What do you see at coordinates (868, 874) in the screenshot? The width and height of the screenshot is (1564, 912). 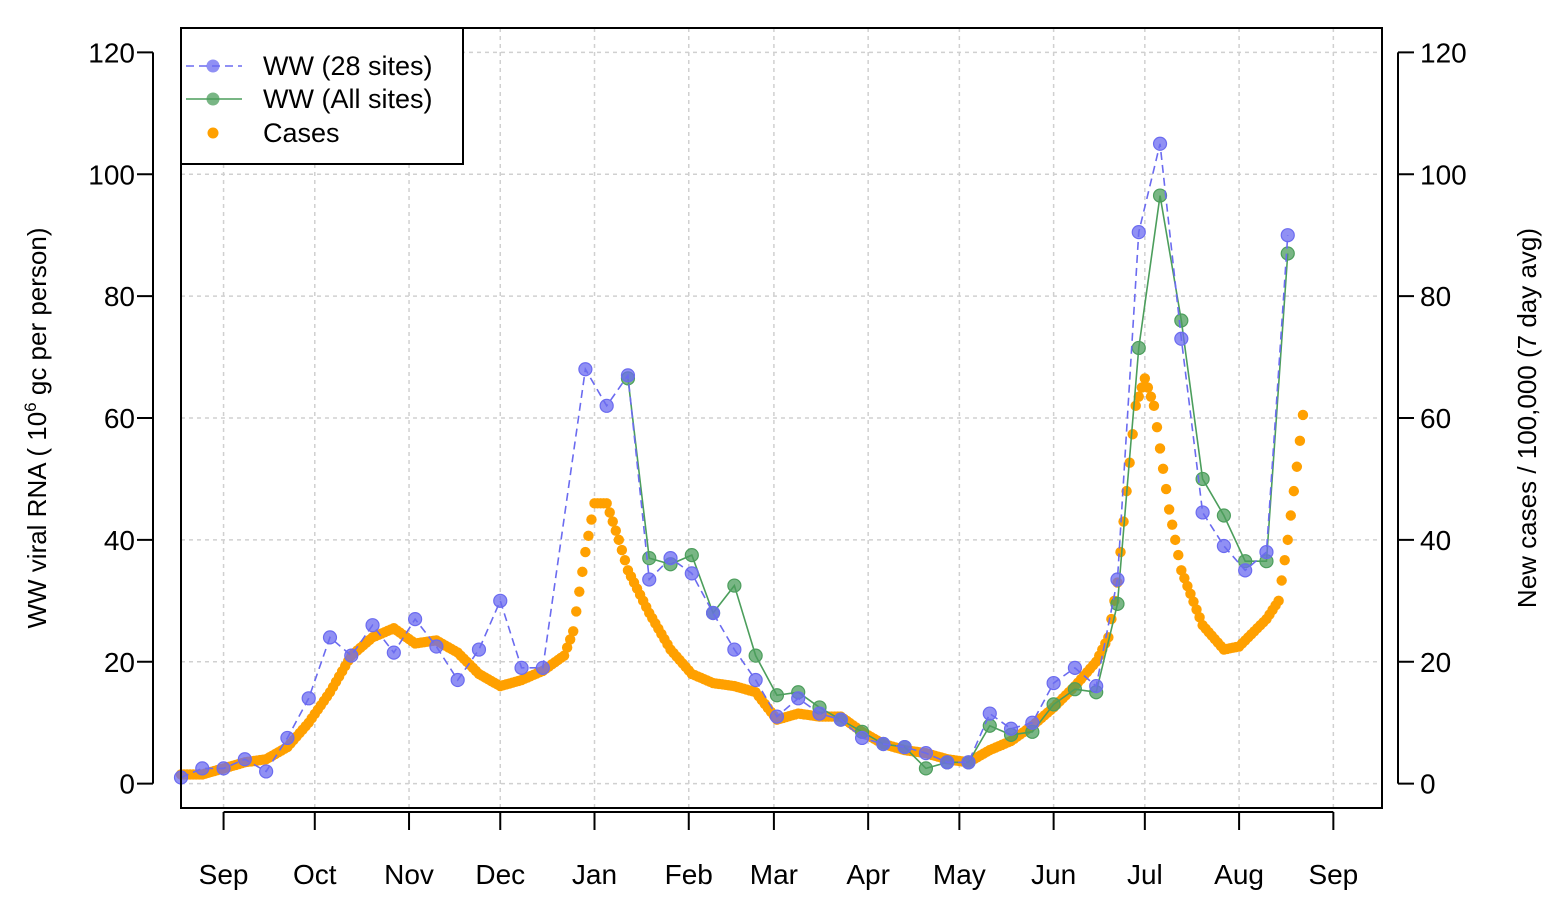 I see `x-tick-label-7: Apr` at bounding box center [868, 874].